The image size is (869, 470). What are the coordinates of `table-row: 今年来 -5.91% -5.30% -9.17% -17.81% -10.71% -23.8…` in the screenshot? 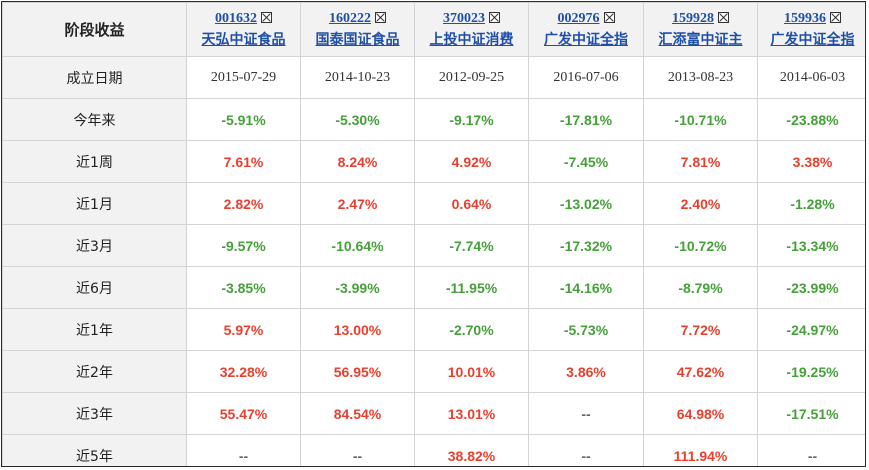 It's located at (433, 119).